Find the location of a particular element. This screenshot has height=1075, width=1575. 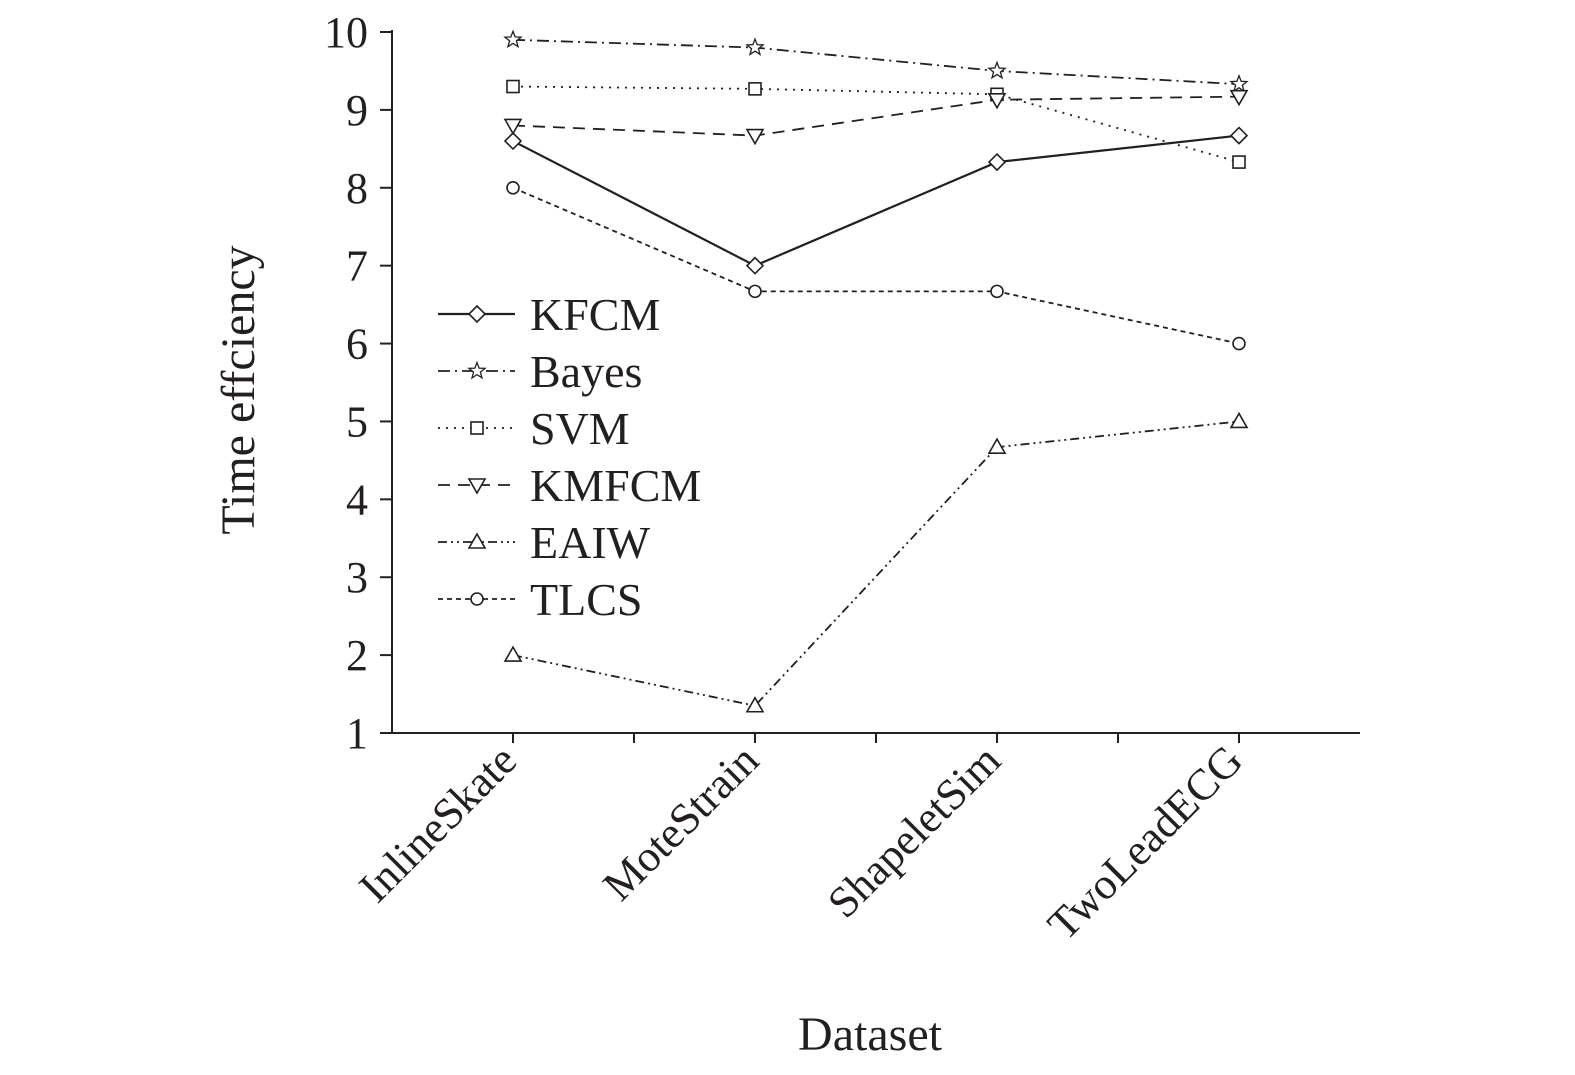

series-svm is located at coordinates (876, 124).